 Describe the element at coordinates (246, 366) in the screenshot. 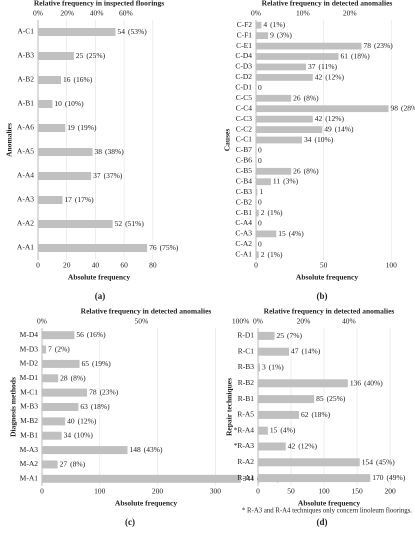

I see `y-tick-label: R-B3` at that location.